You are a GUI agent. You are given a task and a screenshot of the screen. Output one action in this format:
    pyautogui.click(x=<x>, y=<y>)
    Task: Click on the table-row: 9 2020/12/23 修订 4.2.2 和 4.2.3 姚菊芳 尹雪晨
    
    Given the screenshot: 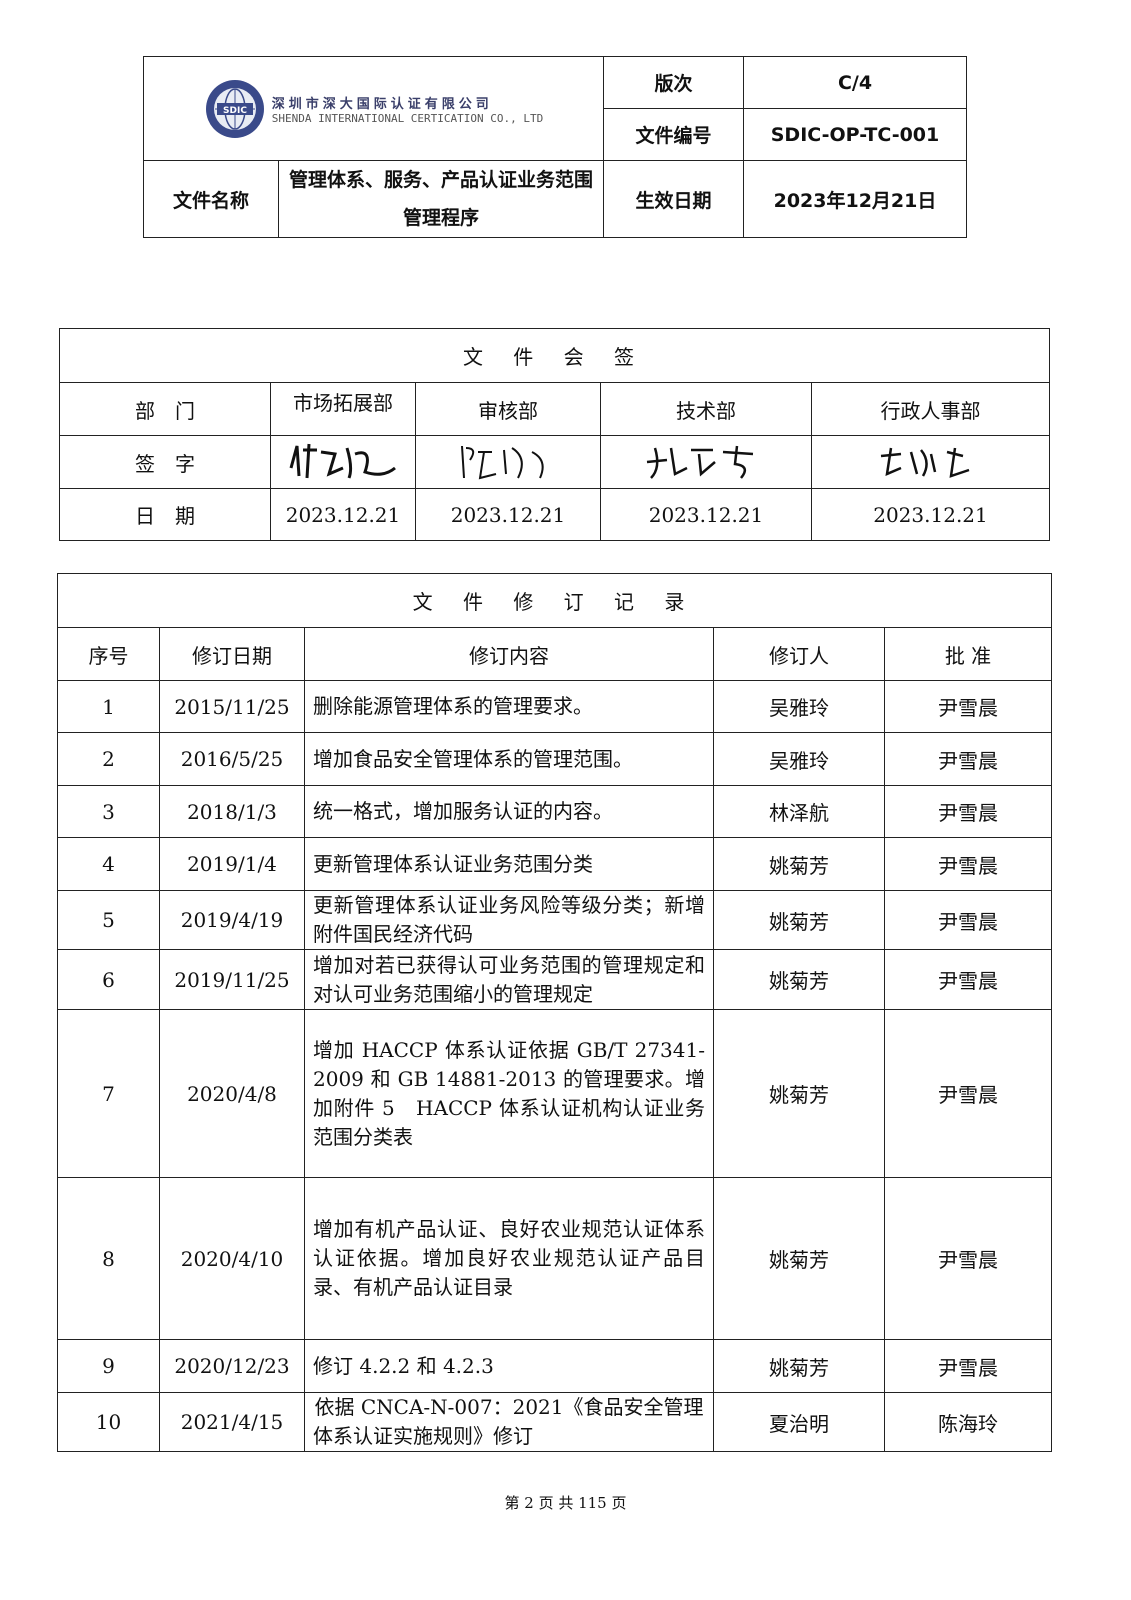 What is the action you would take?
    pyautogui.click(x=555, y=1366)
    